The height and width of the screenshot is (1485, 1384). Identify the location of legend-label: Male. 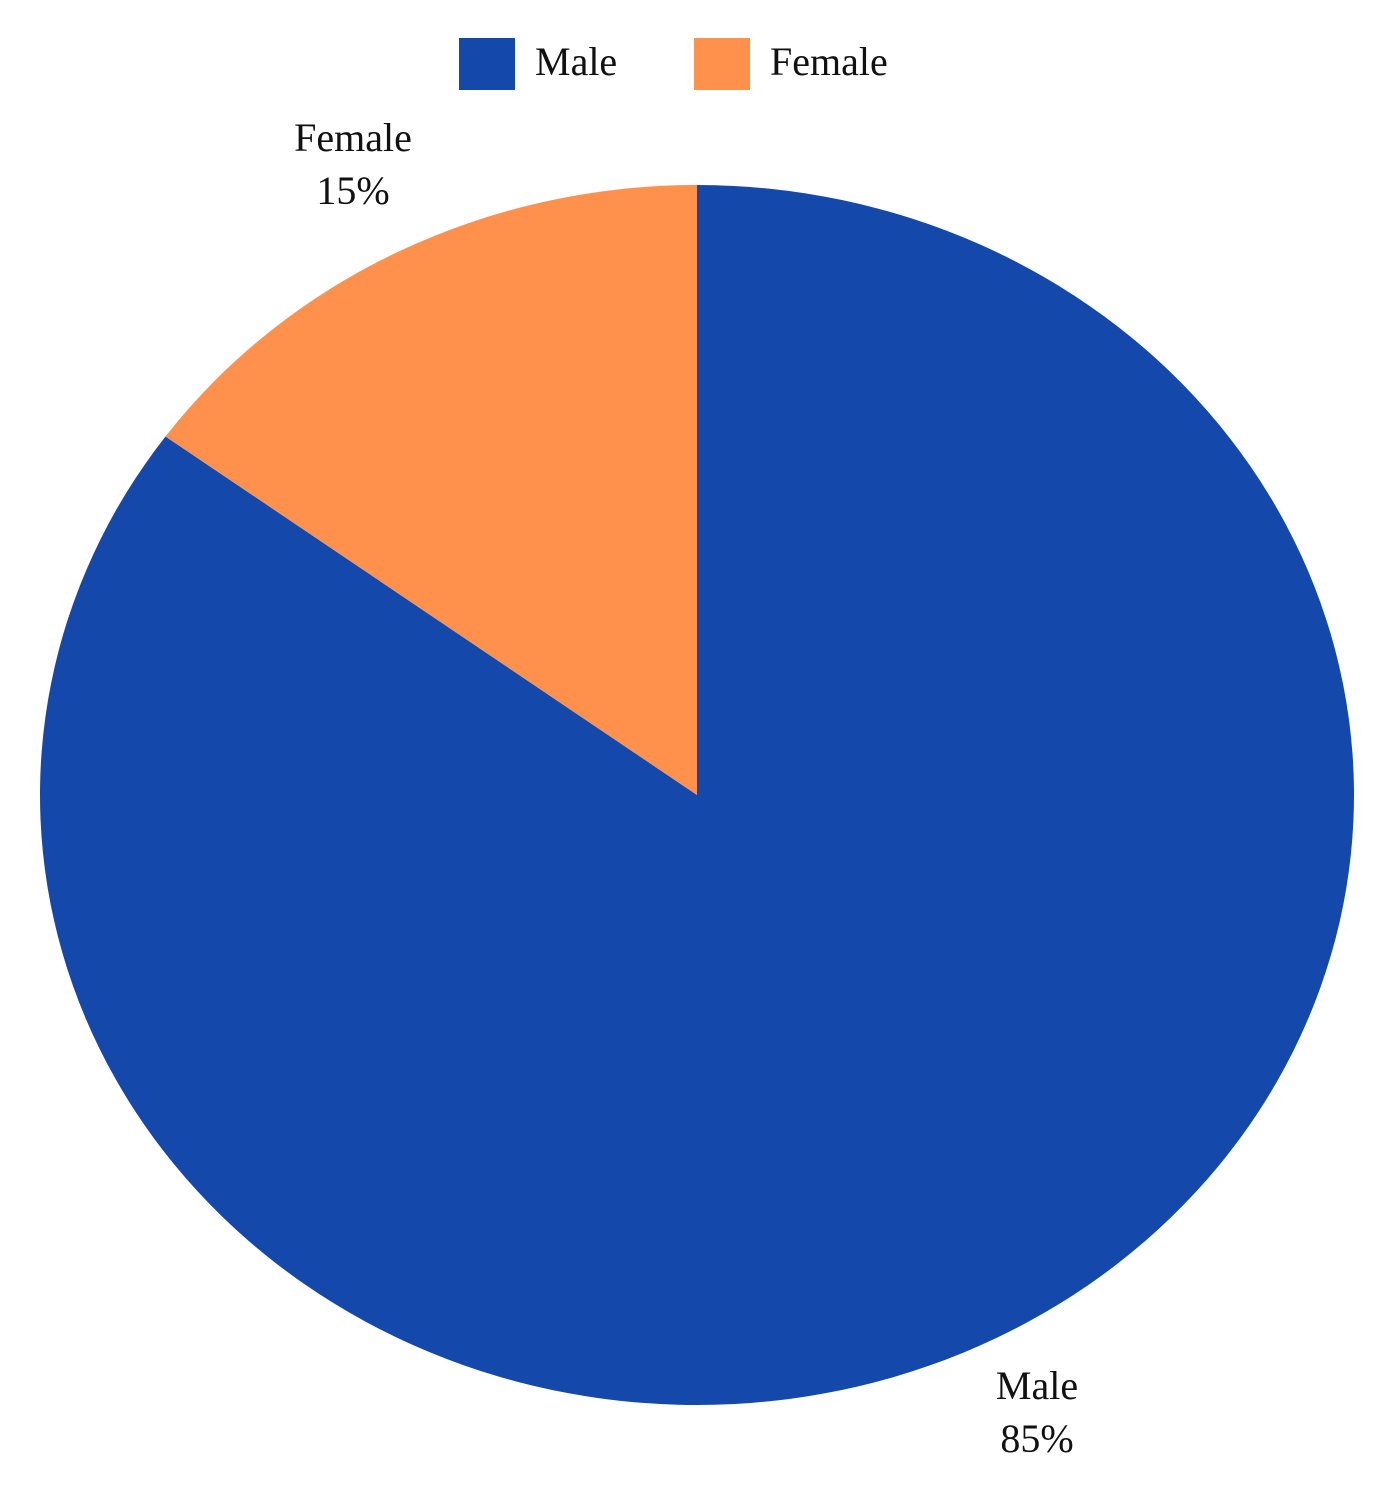
(576, 61).